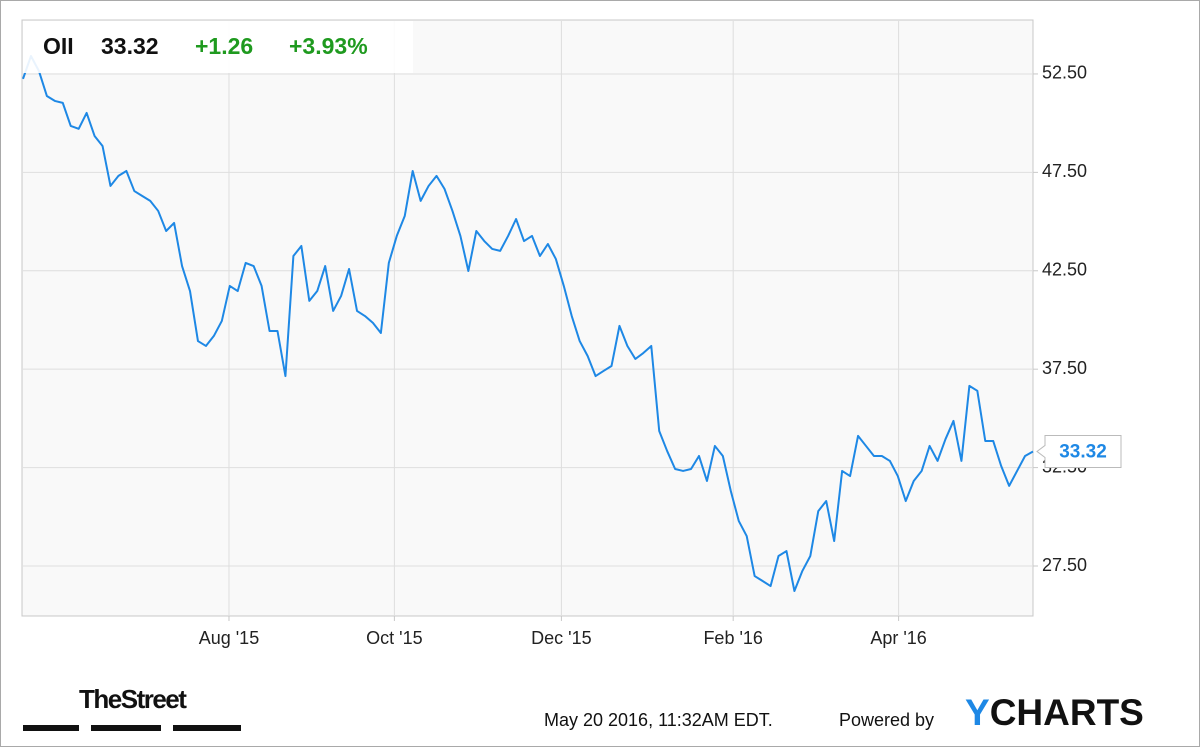 Image resolution: width=1200 pixels, height=751 pixels. Describe the element at coordinates (328, 46) in the screenshot. I see `change-pct: +3.93%` at that location.